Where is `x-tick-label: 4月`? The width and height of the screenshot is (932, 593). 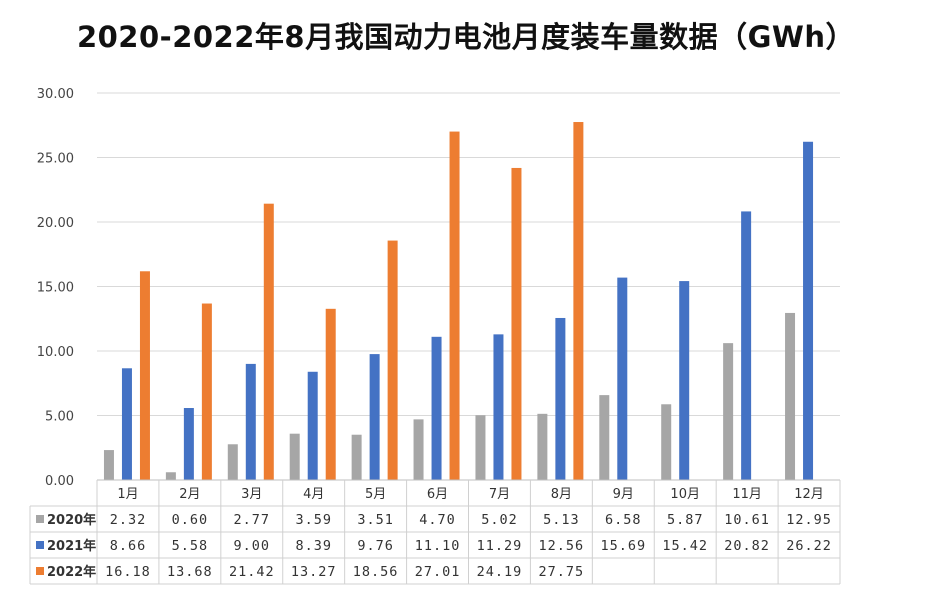 x-tick-label: 4月 is located at coordinates (313, 494).